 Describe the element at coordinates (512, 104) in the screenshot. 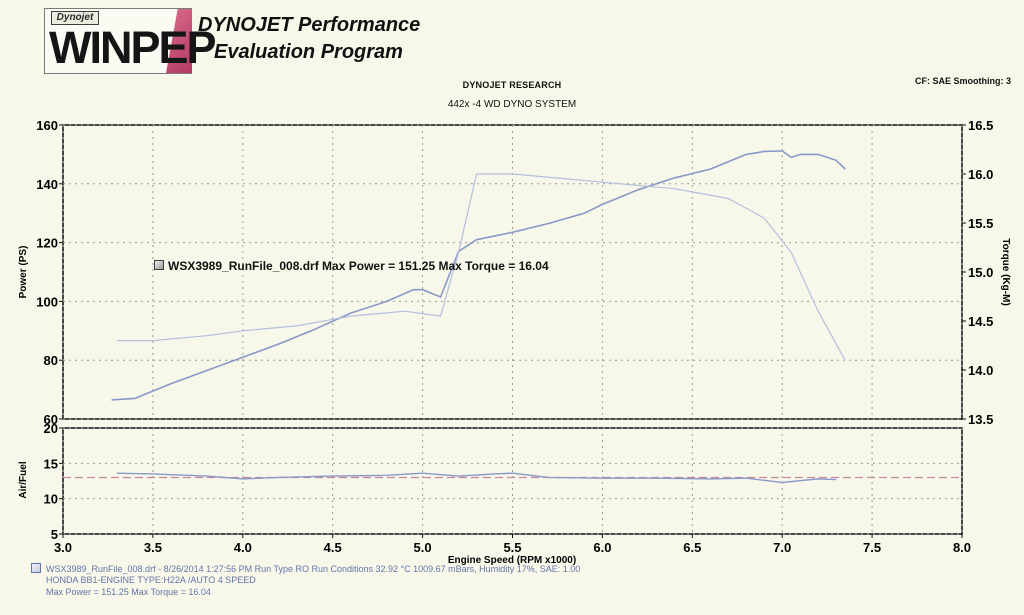

I see `system-label: 442x -4 WD DYNO SYSTEM` at that location.